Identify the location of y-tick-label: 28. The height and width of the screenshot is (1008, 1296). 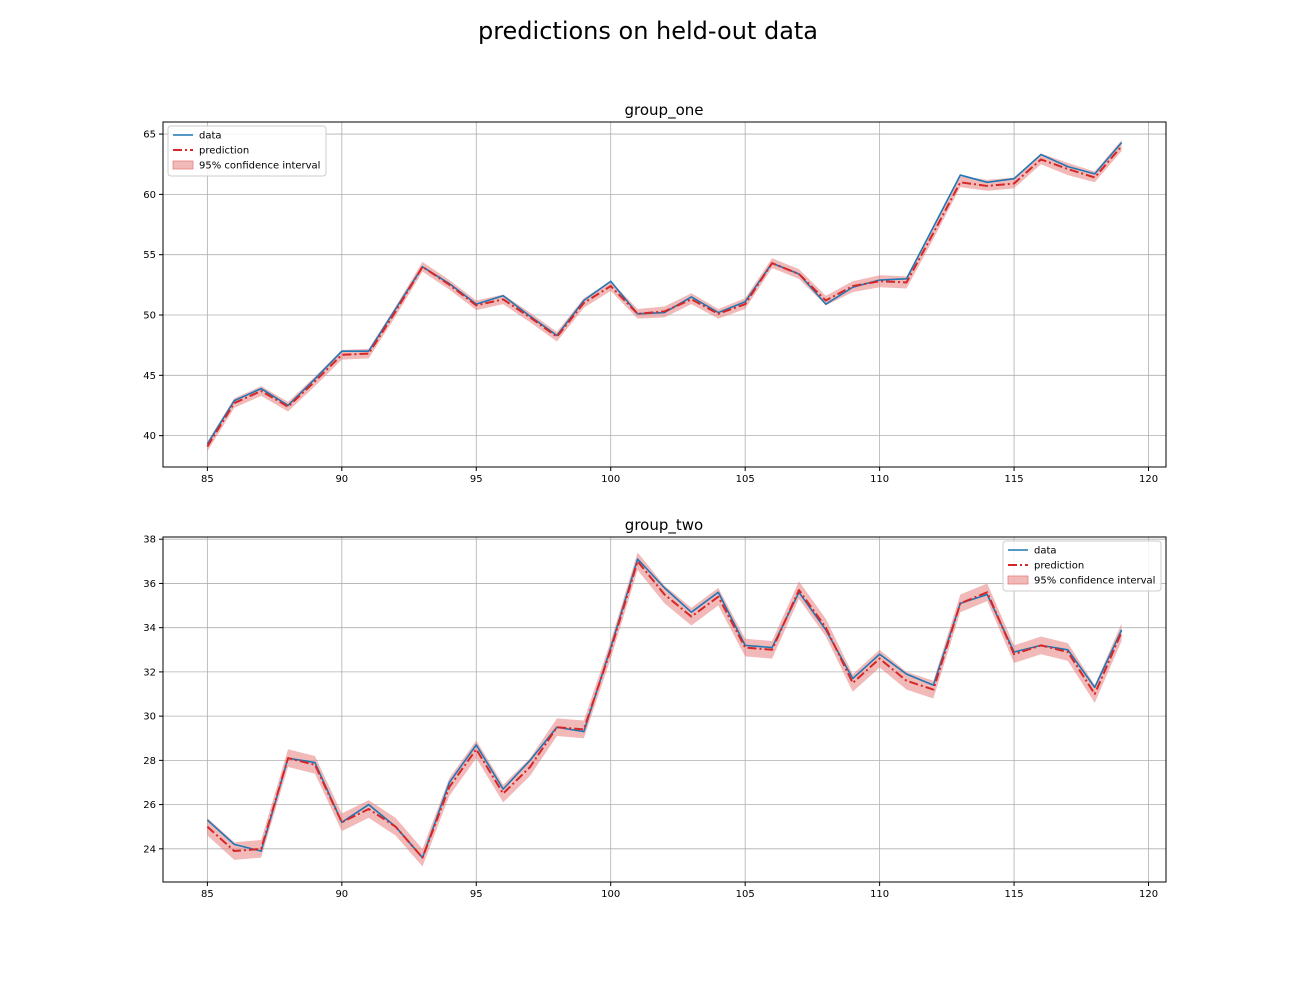
(149, 761).